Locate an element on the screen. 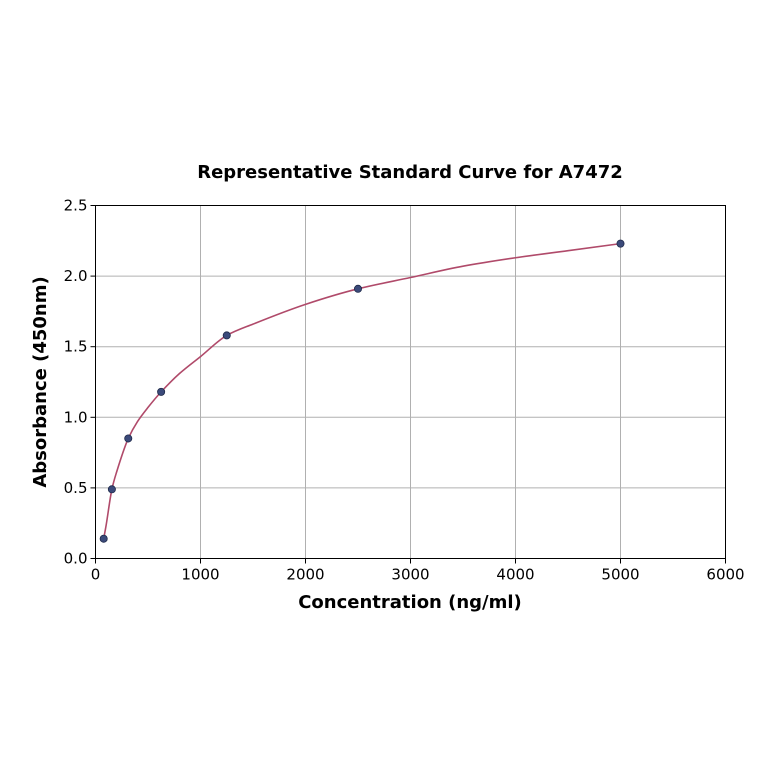  x-tick-label: 5000 is located at coordinates (620, 575).